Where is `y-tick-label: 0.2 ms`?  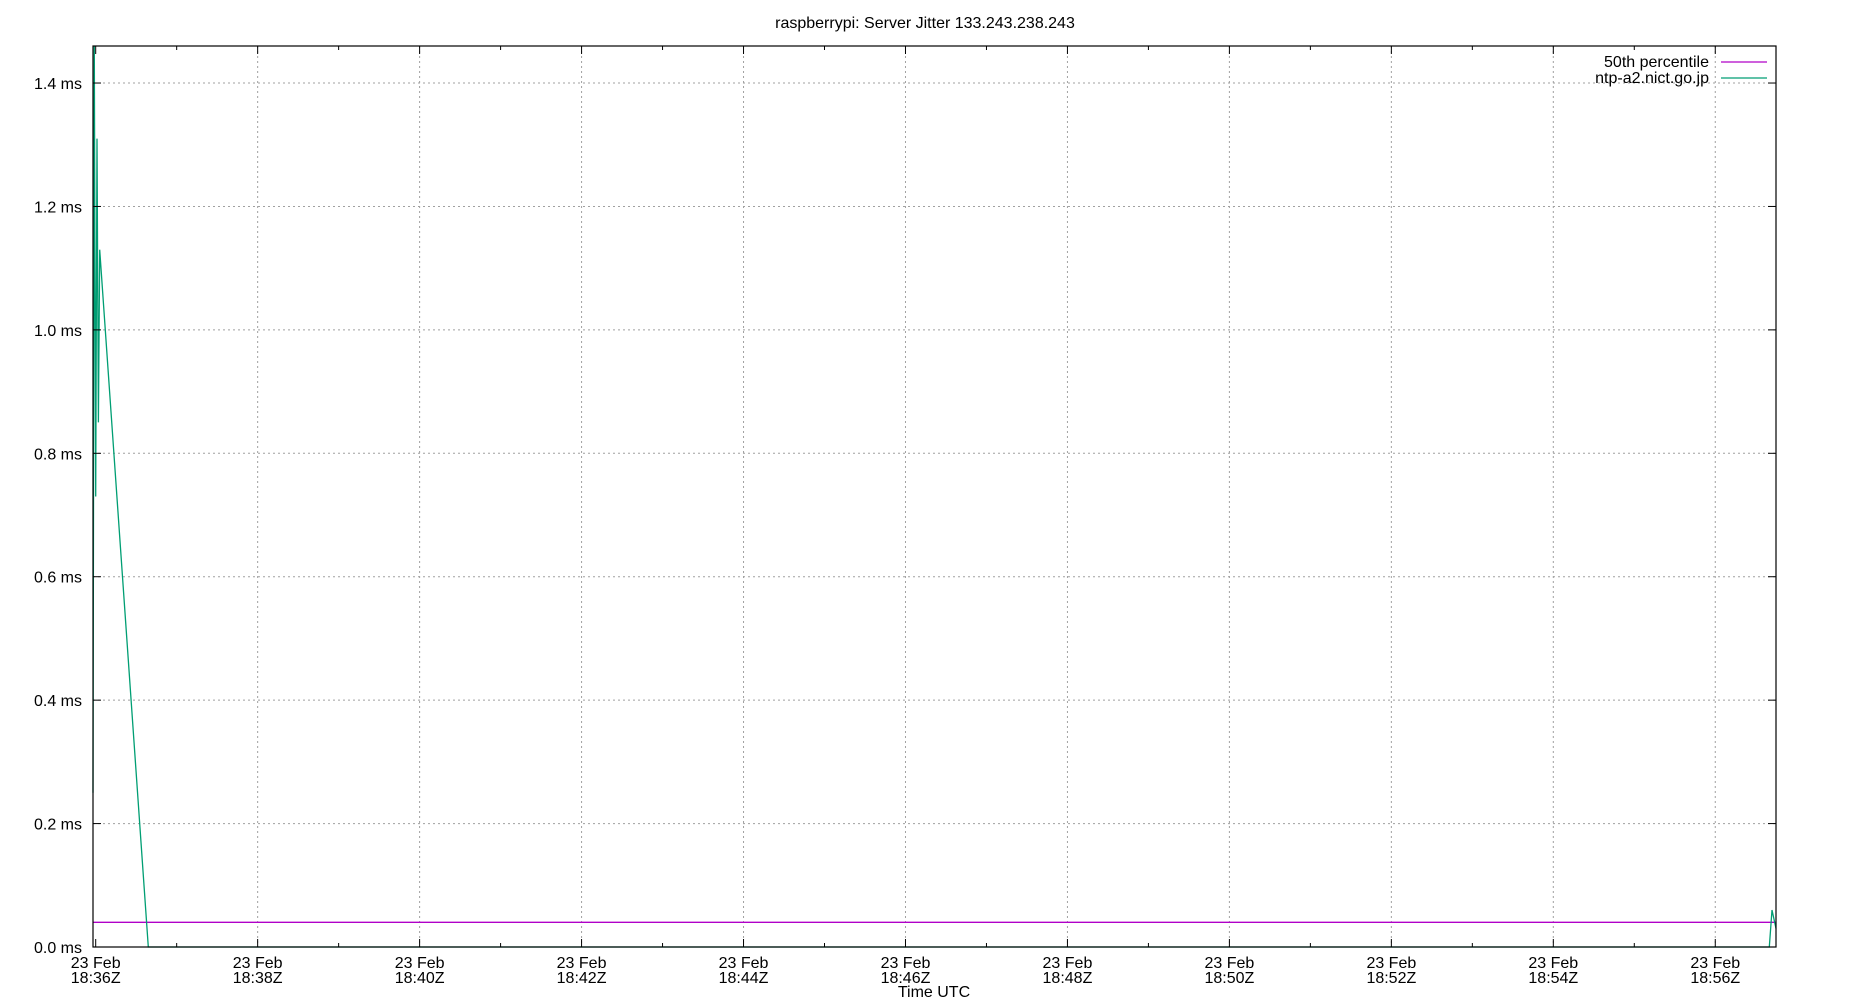 y-tick-label: 0.2 ms is located at coordinates (58, 825).